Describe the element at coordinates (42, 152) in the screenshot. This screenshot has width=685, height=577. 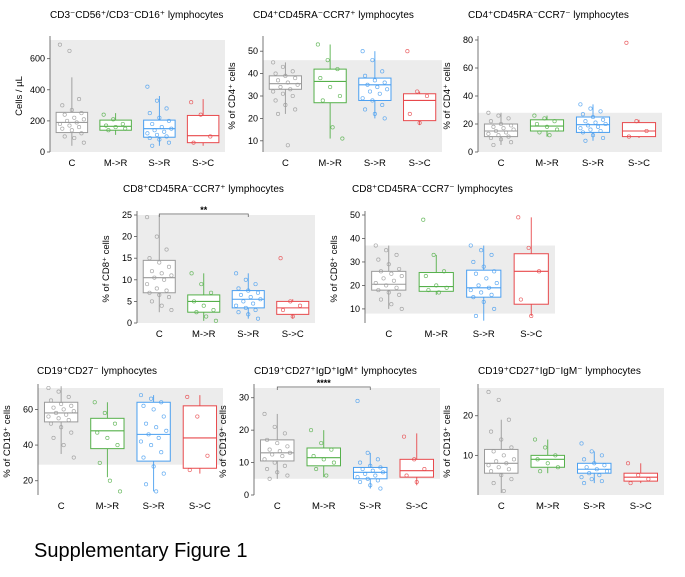
I see `y-tick-label: 0` at that location.